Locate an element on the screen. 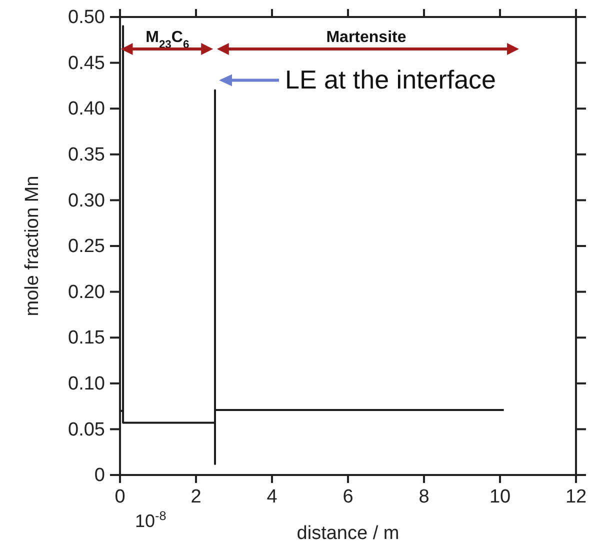 Image resolution: width=601 pixels, height=547 pixels. y-tick-label: 0.15 is located at coordinates (86, 338).